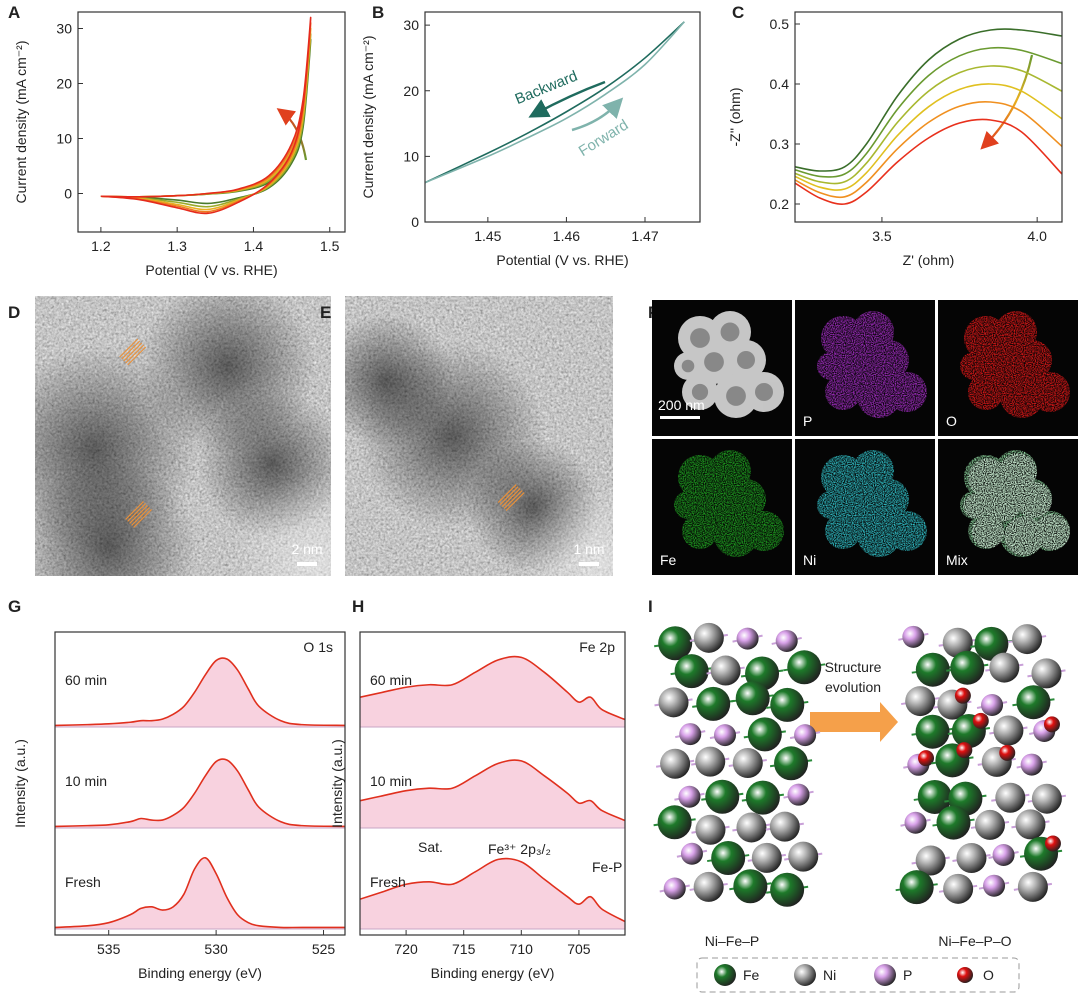 The width and height of the screenshot is (1080, 1005). Describe the element at coordinates (854, 722) in the screenshot. I see `evolution-arrow` at that location.